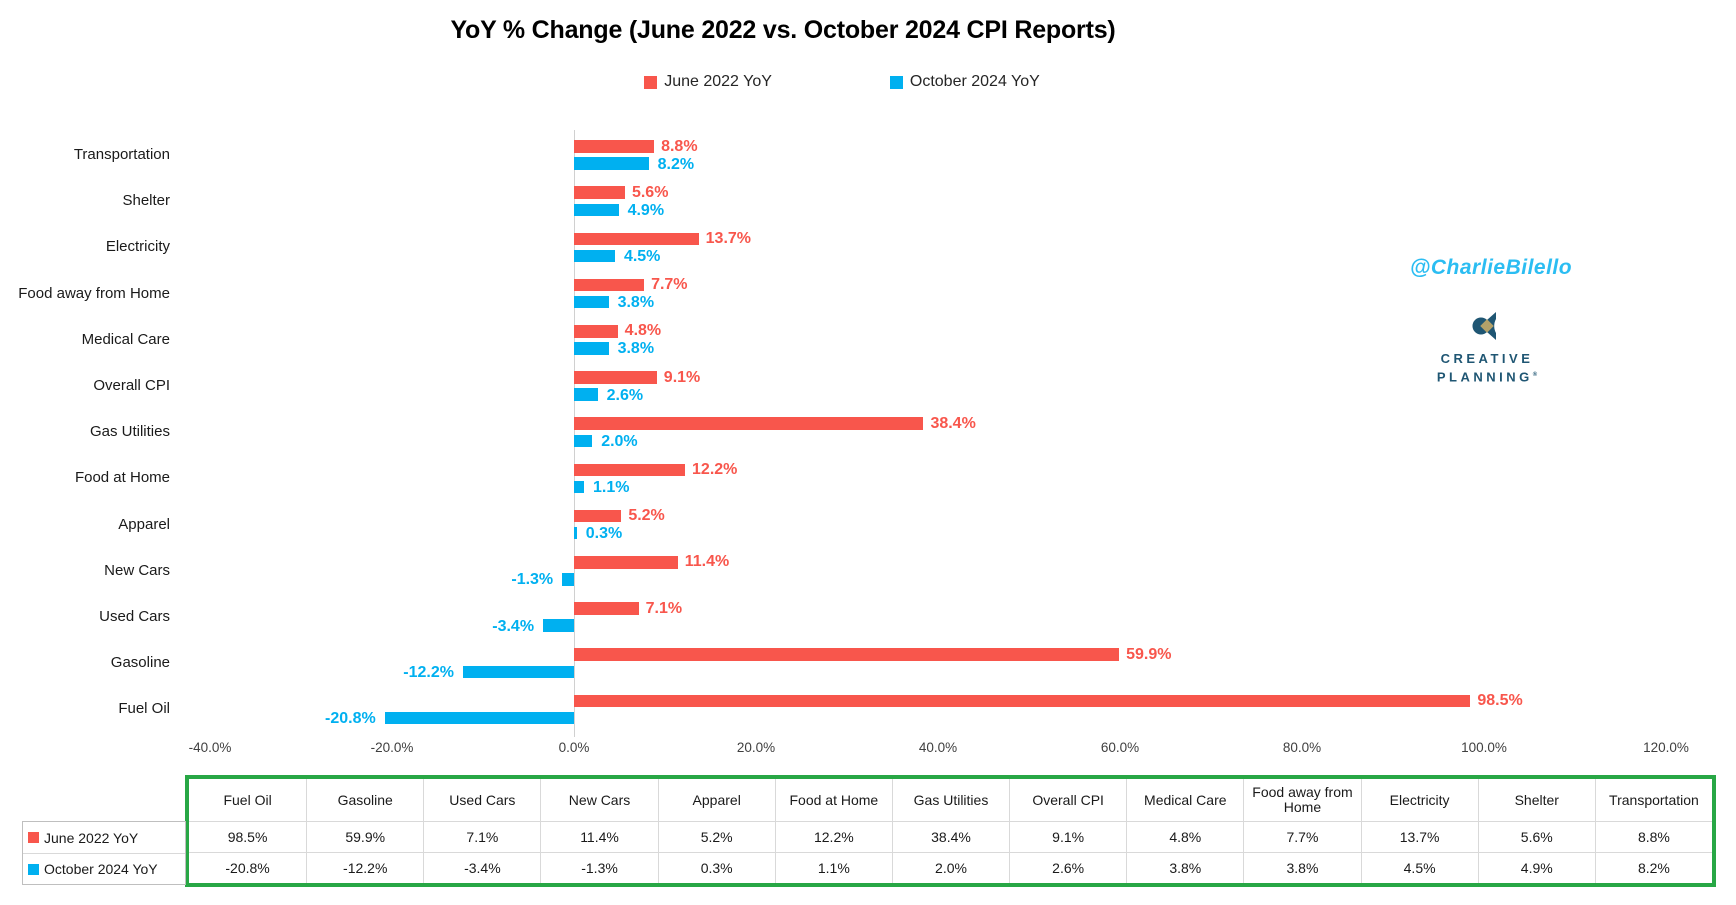  What do you see at coordinates (598, 516) in the screenshot?
I see `bar-june-apparel` at bounding box center [598, 516].